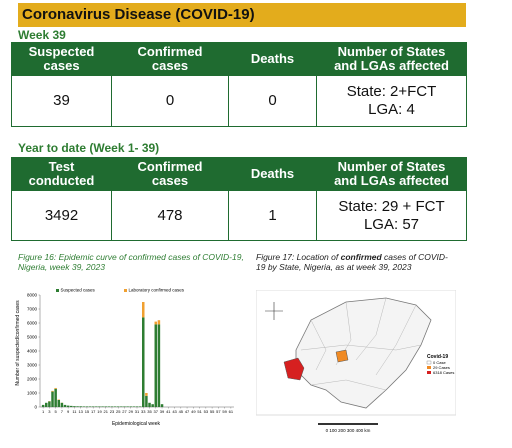  I want to click on x-tick-label: 31, so click(137, 411).